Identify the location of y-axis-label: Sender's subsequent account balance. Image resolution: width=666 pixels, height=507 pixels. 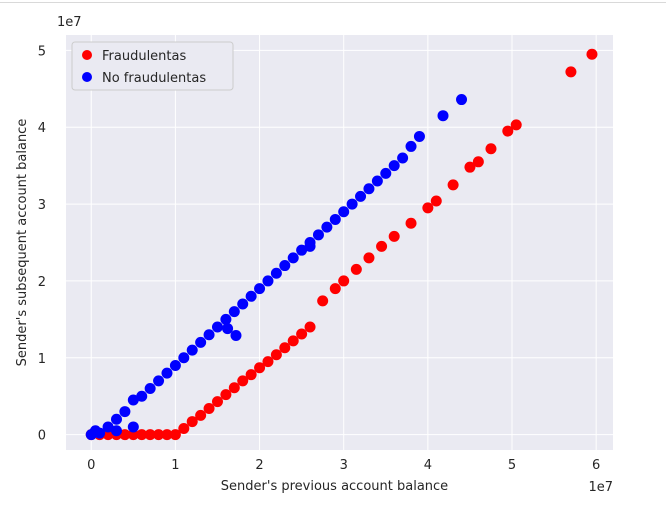
(22, 243).